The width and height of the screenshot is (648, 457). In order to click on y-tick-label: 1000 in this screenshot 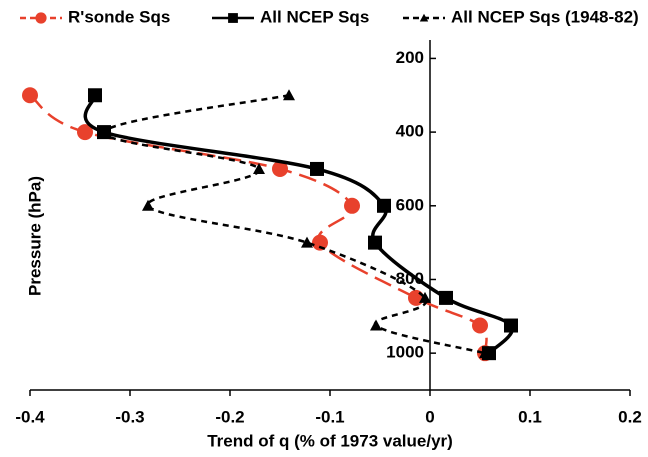, I will do `click(405, 352)`.